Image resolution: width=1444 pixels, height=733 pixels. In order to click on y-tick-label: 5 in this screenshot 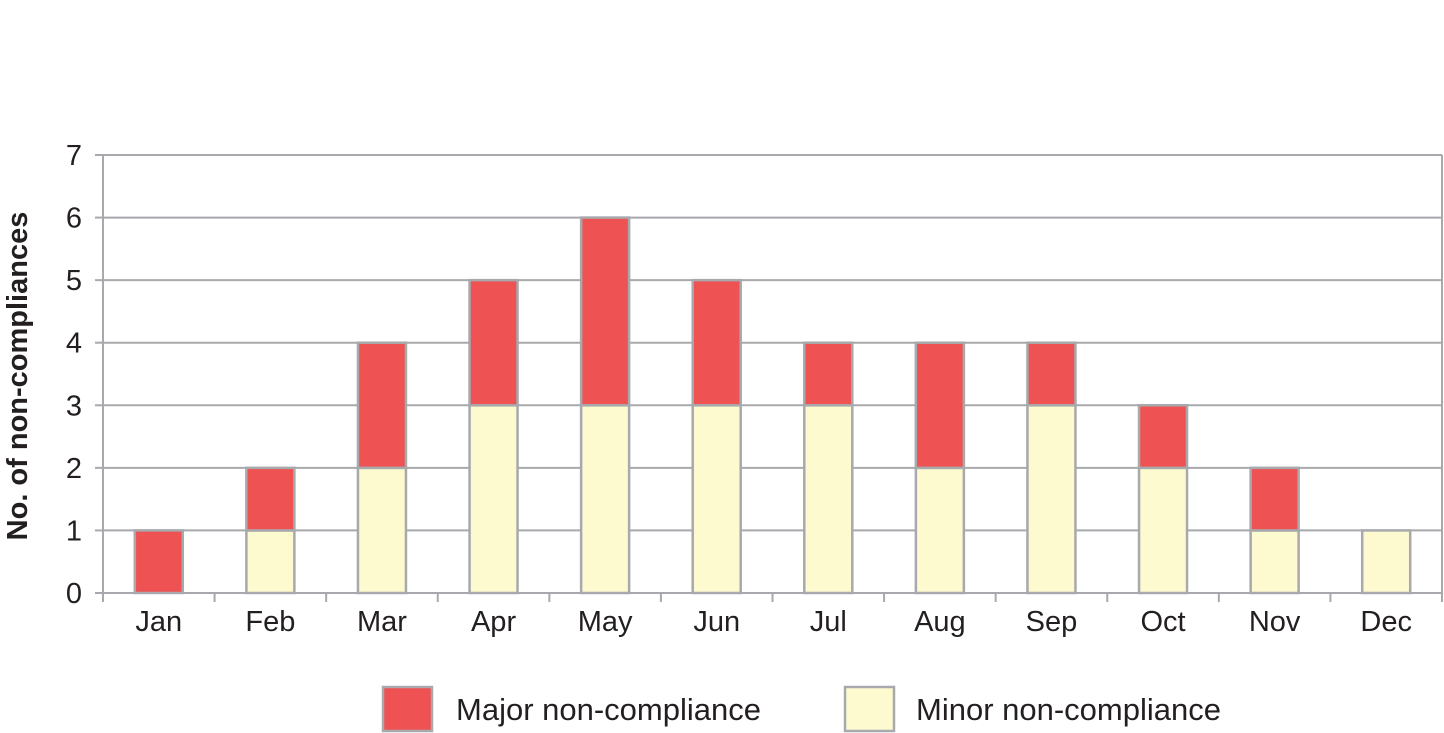, I will do `click(74, 281)`.